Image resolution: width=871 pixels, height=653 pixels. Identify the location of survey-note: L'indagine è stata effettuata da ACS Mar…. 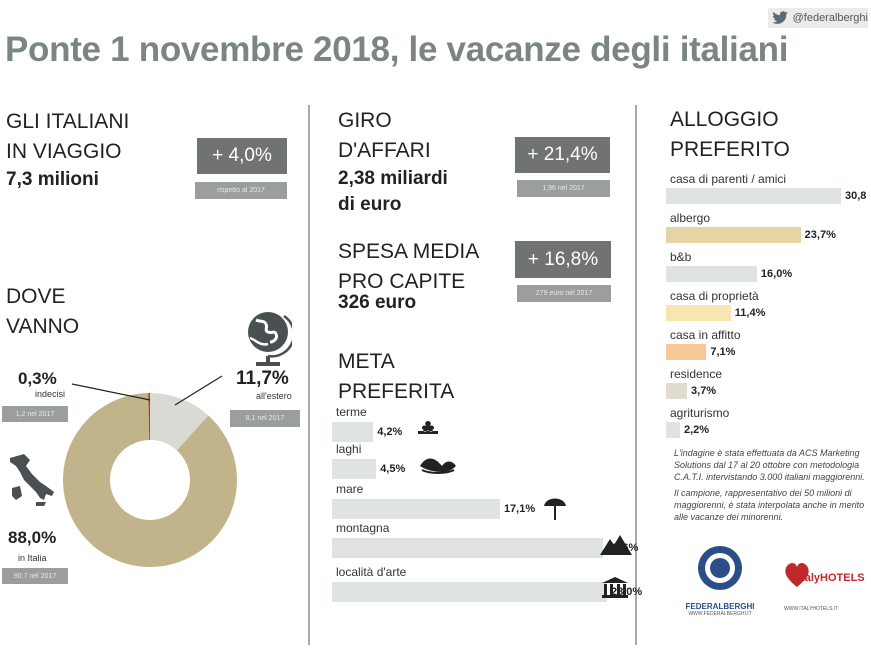
(772, 485).